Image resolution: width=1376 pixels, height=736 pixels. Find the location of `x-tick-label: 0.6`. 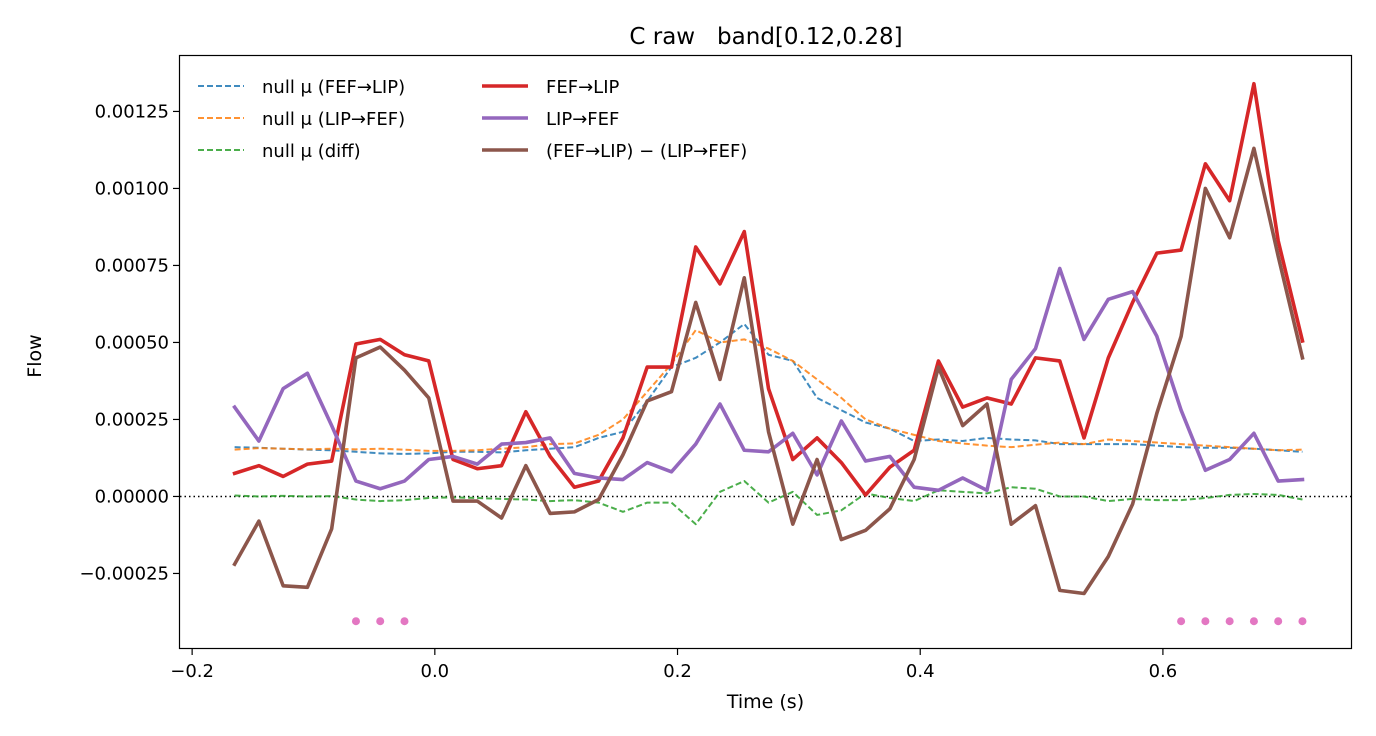

x-tick-label: 0.6 is located at coordinates (1163, 671).